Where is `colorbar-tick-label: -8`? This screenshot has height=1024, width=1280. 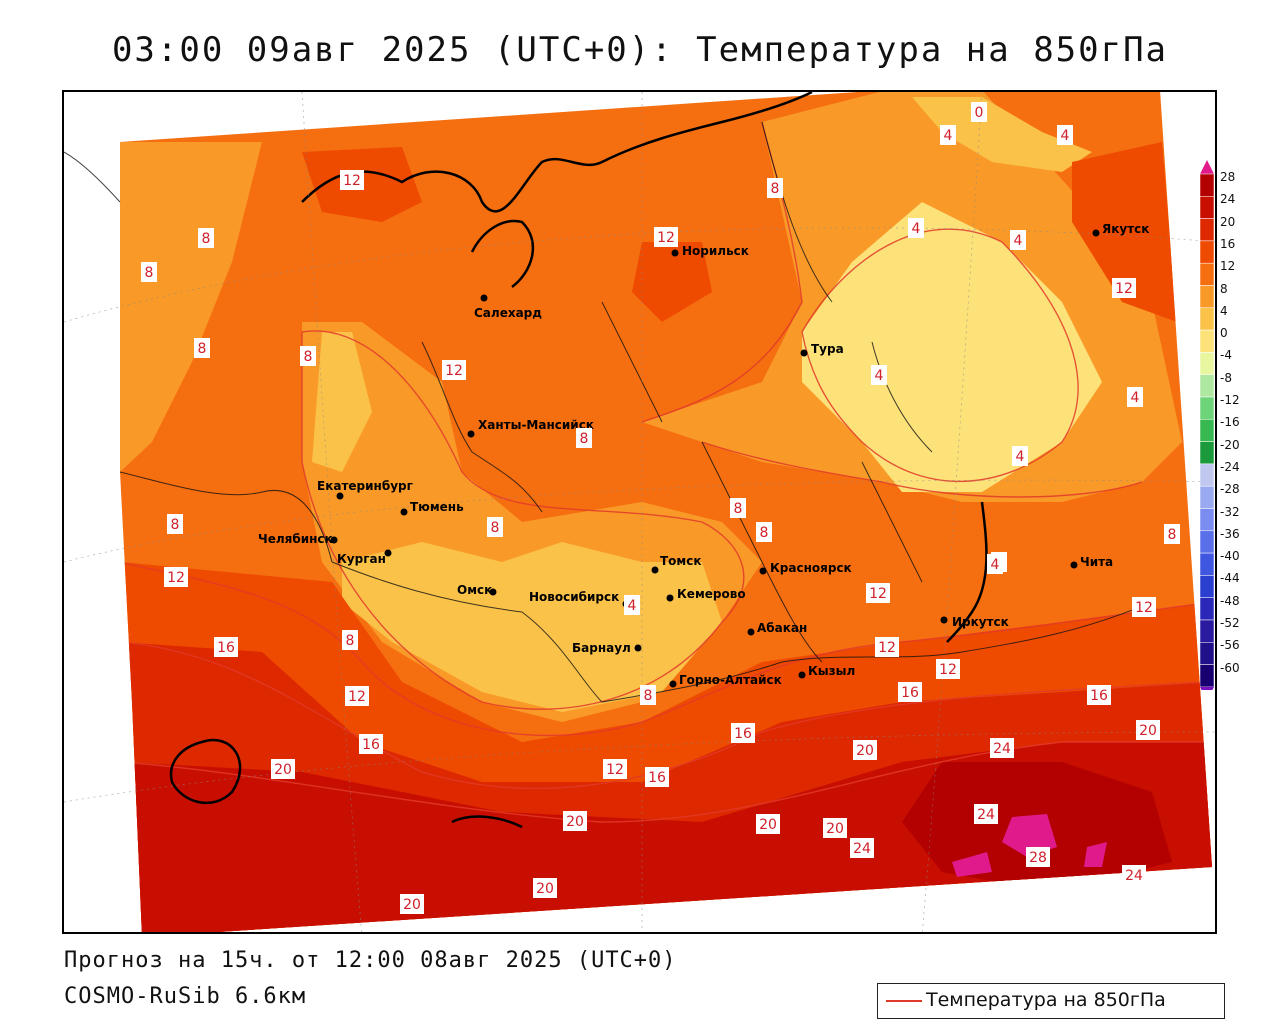 colorbar-tick-label: -8 is located at coordinates (1226, 377).